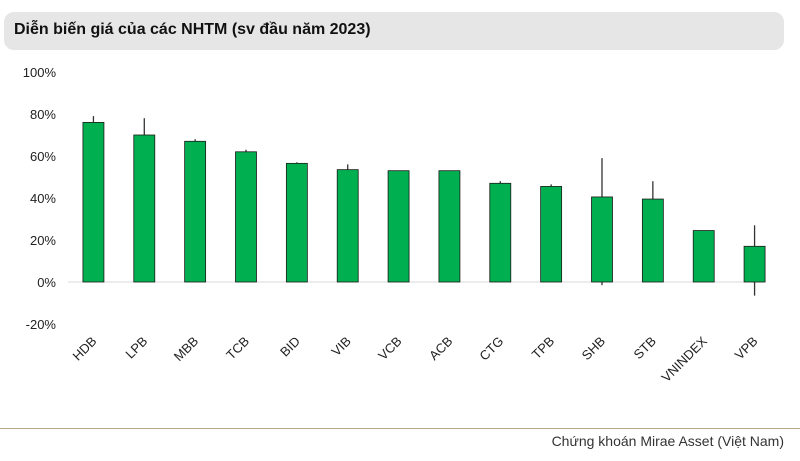 The height and width of the screenshot is (461, 800). I want to click on y-tick-label: 40%, so click(43, 198).